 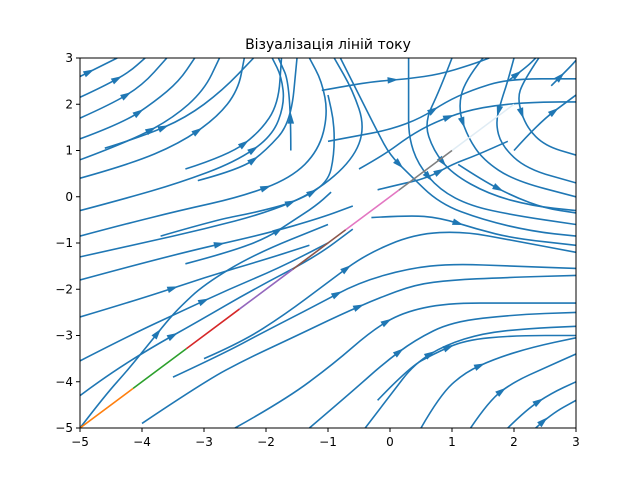 I want to click on diagonal-line-extension, so click(x=483, y=127).